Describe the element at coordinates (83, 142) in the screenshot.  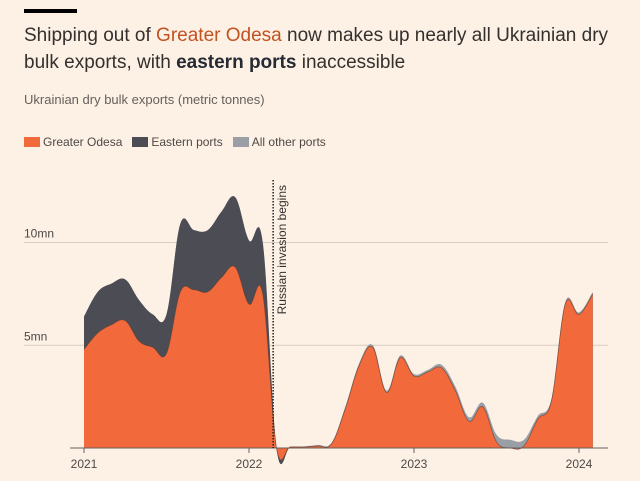
I see `legend-label: Greater Odesa` at that location.